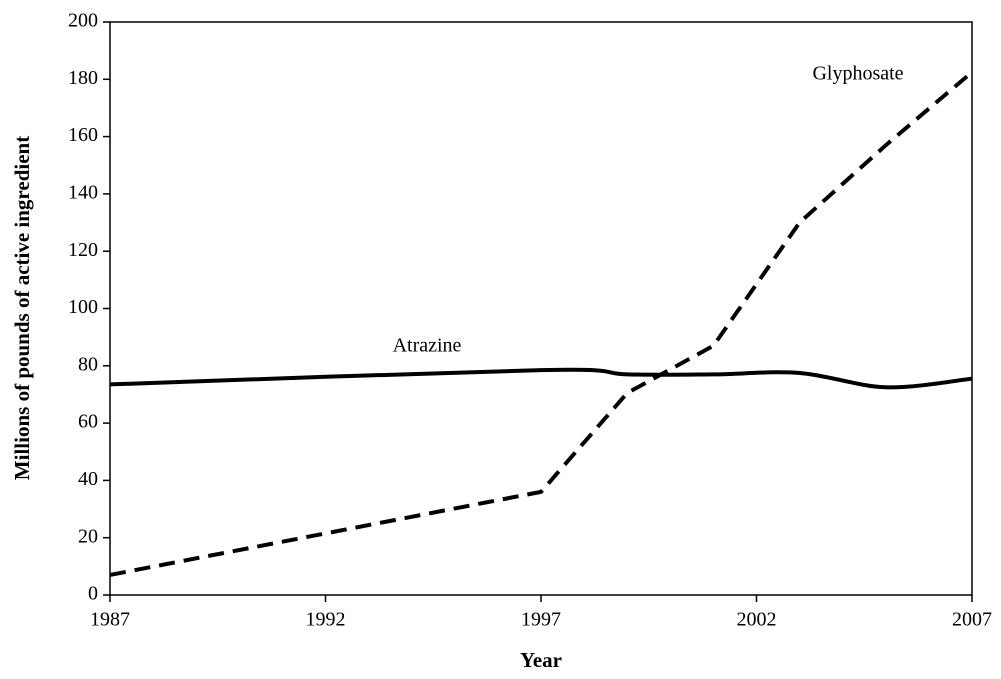 The image size is (1001, 679). I want to click on y-tick-label: 20, so click(88, 536).